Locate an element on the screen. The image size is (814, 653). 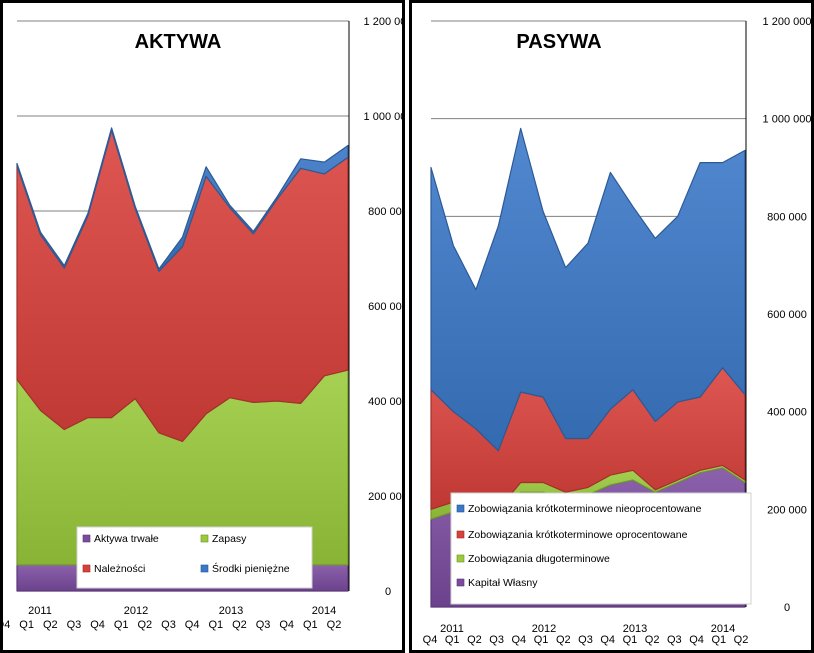
legend-label: Aktywa trwałe is located at coordinates (126, 539).